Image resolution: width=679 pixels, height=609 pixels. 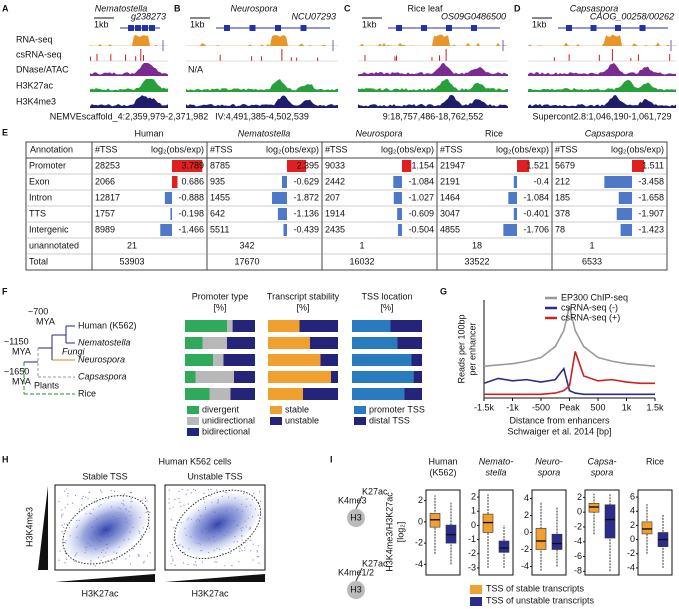 What do you see at coordinates (102, 376) in the screenshot?
I see `species-label: Capsaspora` at bounding box center [102, 376].